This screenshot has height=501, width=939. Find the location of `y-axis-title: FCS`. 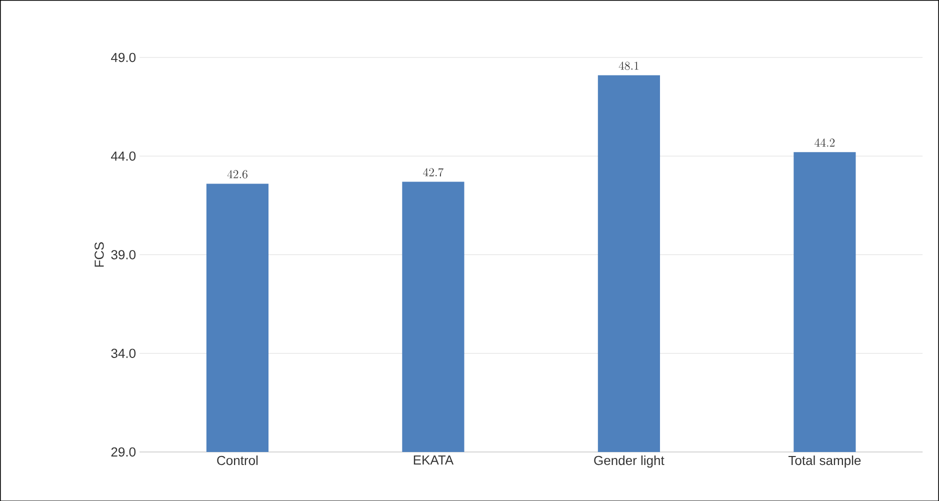

y-axis-title: FCS is located at coordinates (99, 254).